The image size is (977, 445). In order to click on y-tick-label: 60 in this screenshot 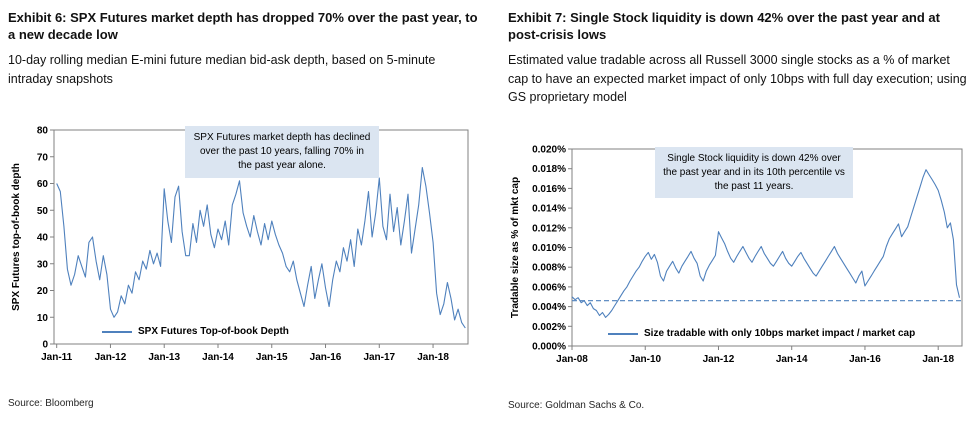, I will do `click(43, 184)`.